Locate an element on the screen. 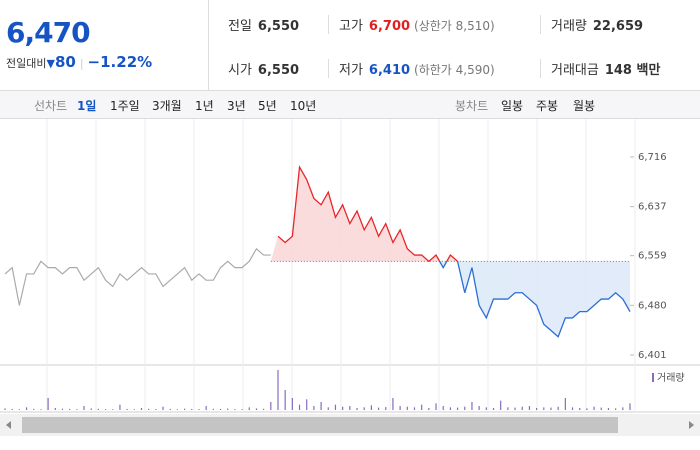  stat-value: 6,550 is located at coordinates (278, 70).